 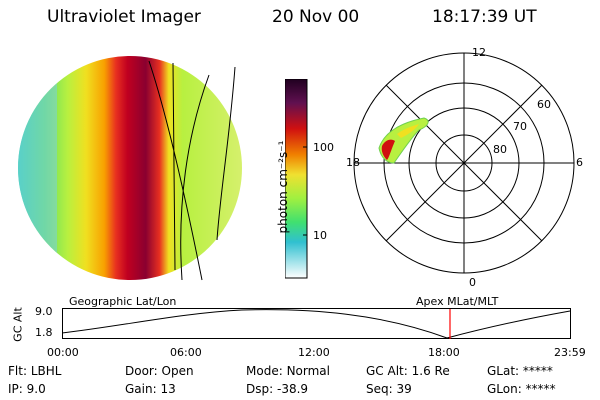 I want to click on polar-lat-60: 60, so click(x=544, y=104).